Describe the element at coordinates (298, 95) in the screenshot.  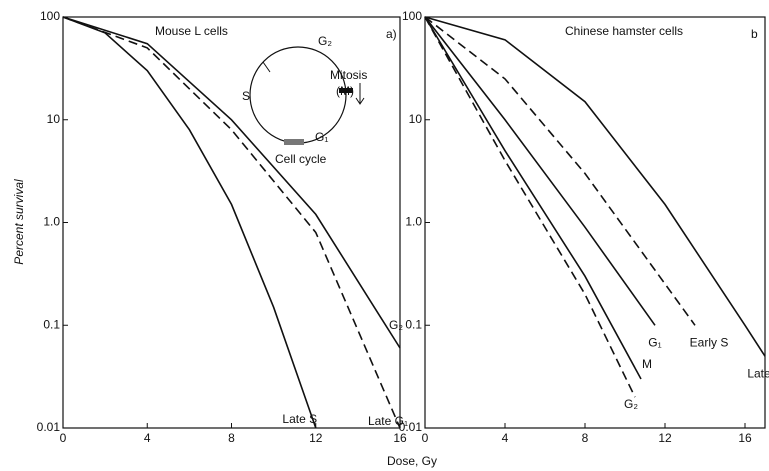
I see `cycle-circle` at that location.